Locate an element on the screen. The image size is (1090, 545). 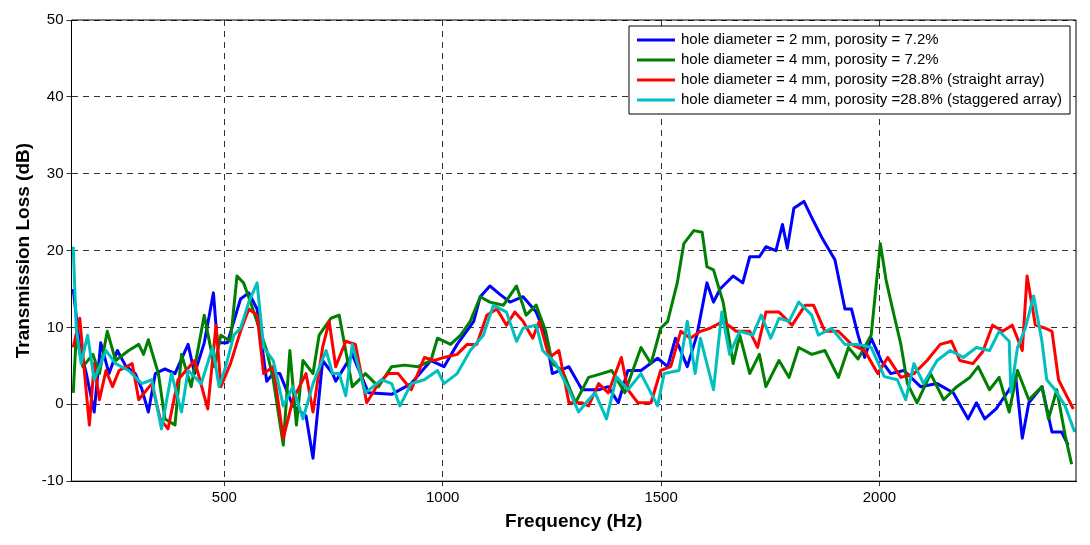
y-tick-label: 10 is located at coordinates (55, 326).